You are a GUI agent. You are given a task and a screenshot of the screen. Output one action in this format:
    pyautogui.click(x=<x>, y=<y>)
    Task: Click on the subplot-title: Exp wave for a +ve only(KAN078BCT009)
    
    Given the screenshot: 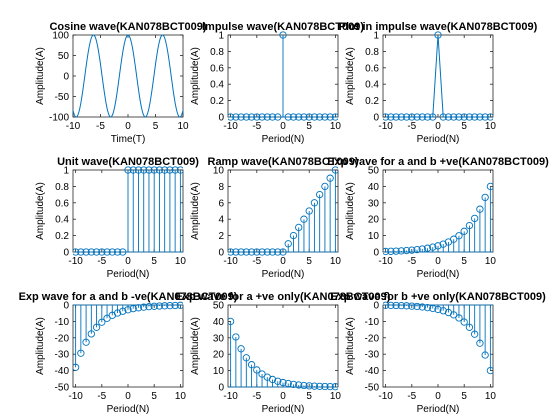 What is the action you would take?
    pyautogui.click(x=283, y=297)
    